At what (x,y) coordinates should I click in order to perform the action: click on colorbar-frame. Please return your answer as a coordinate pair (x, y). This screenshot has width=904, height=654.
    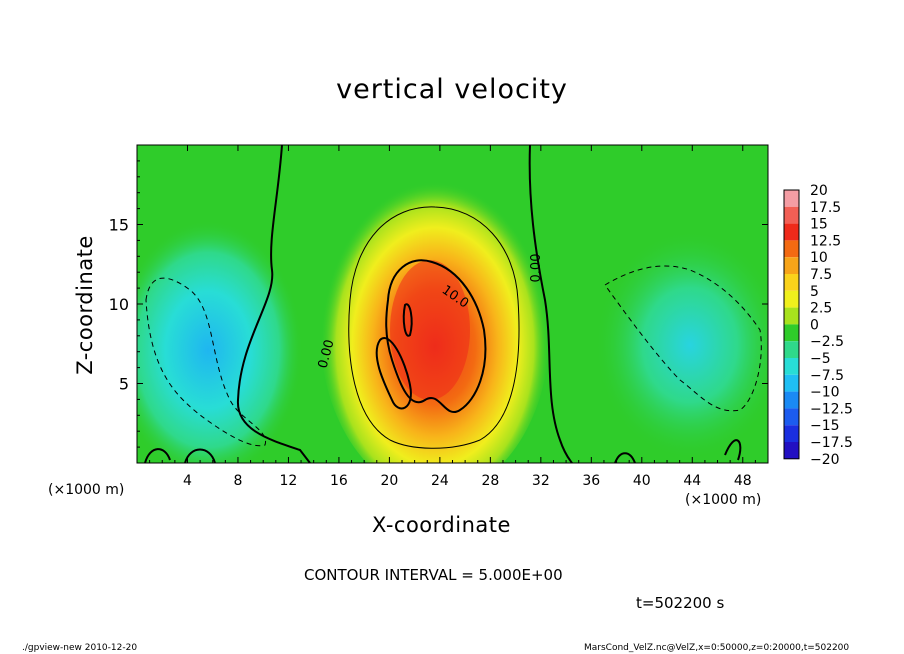
    Looking at the image, I should click on (791, 324).